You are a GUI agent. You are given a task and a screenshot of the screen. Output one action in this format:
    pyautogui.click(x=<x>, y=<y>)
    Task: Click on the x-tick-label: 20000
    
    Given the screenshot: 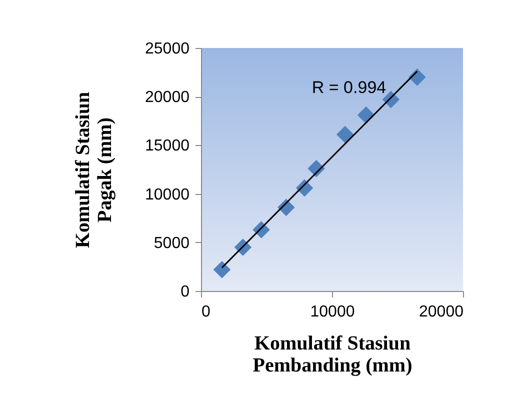 What is the action you would take?
    pyautogui.click(x=441, y=312)
    